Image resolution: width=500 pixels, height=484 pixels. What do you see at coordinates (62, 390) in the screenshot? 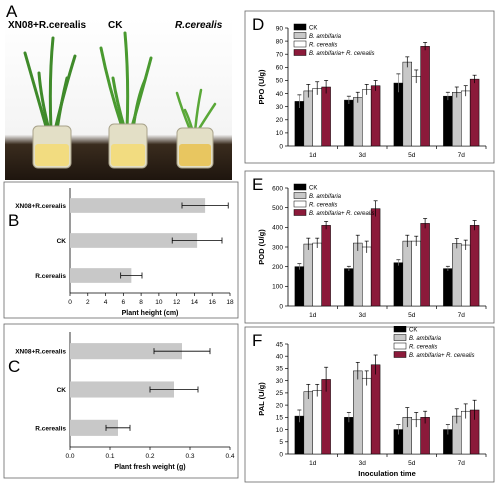
I see `category-label: CK` at bounding box center [62, 390].